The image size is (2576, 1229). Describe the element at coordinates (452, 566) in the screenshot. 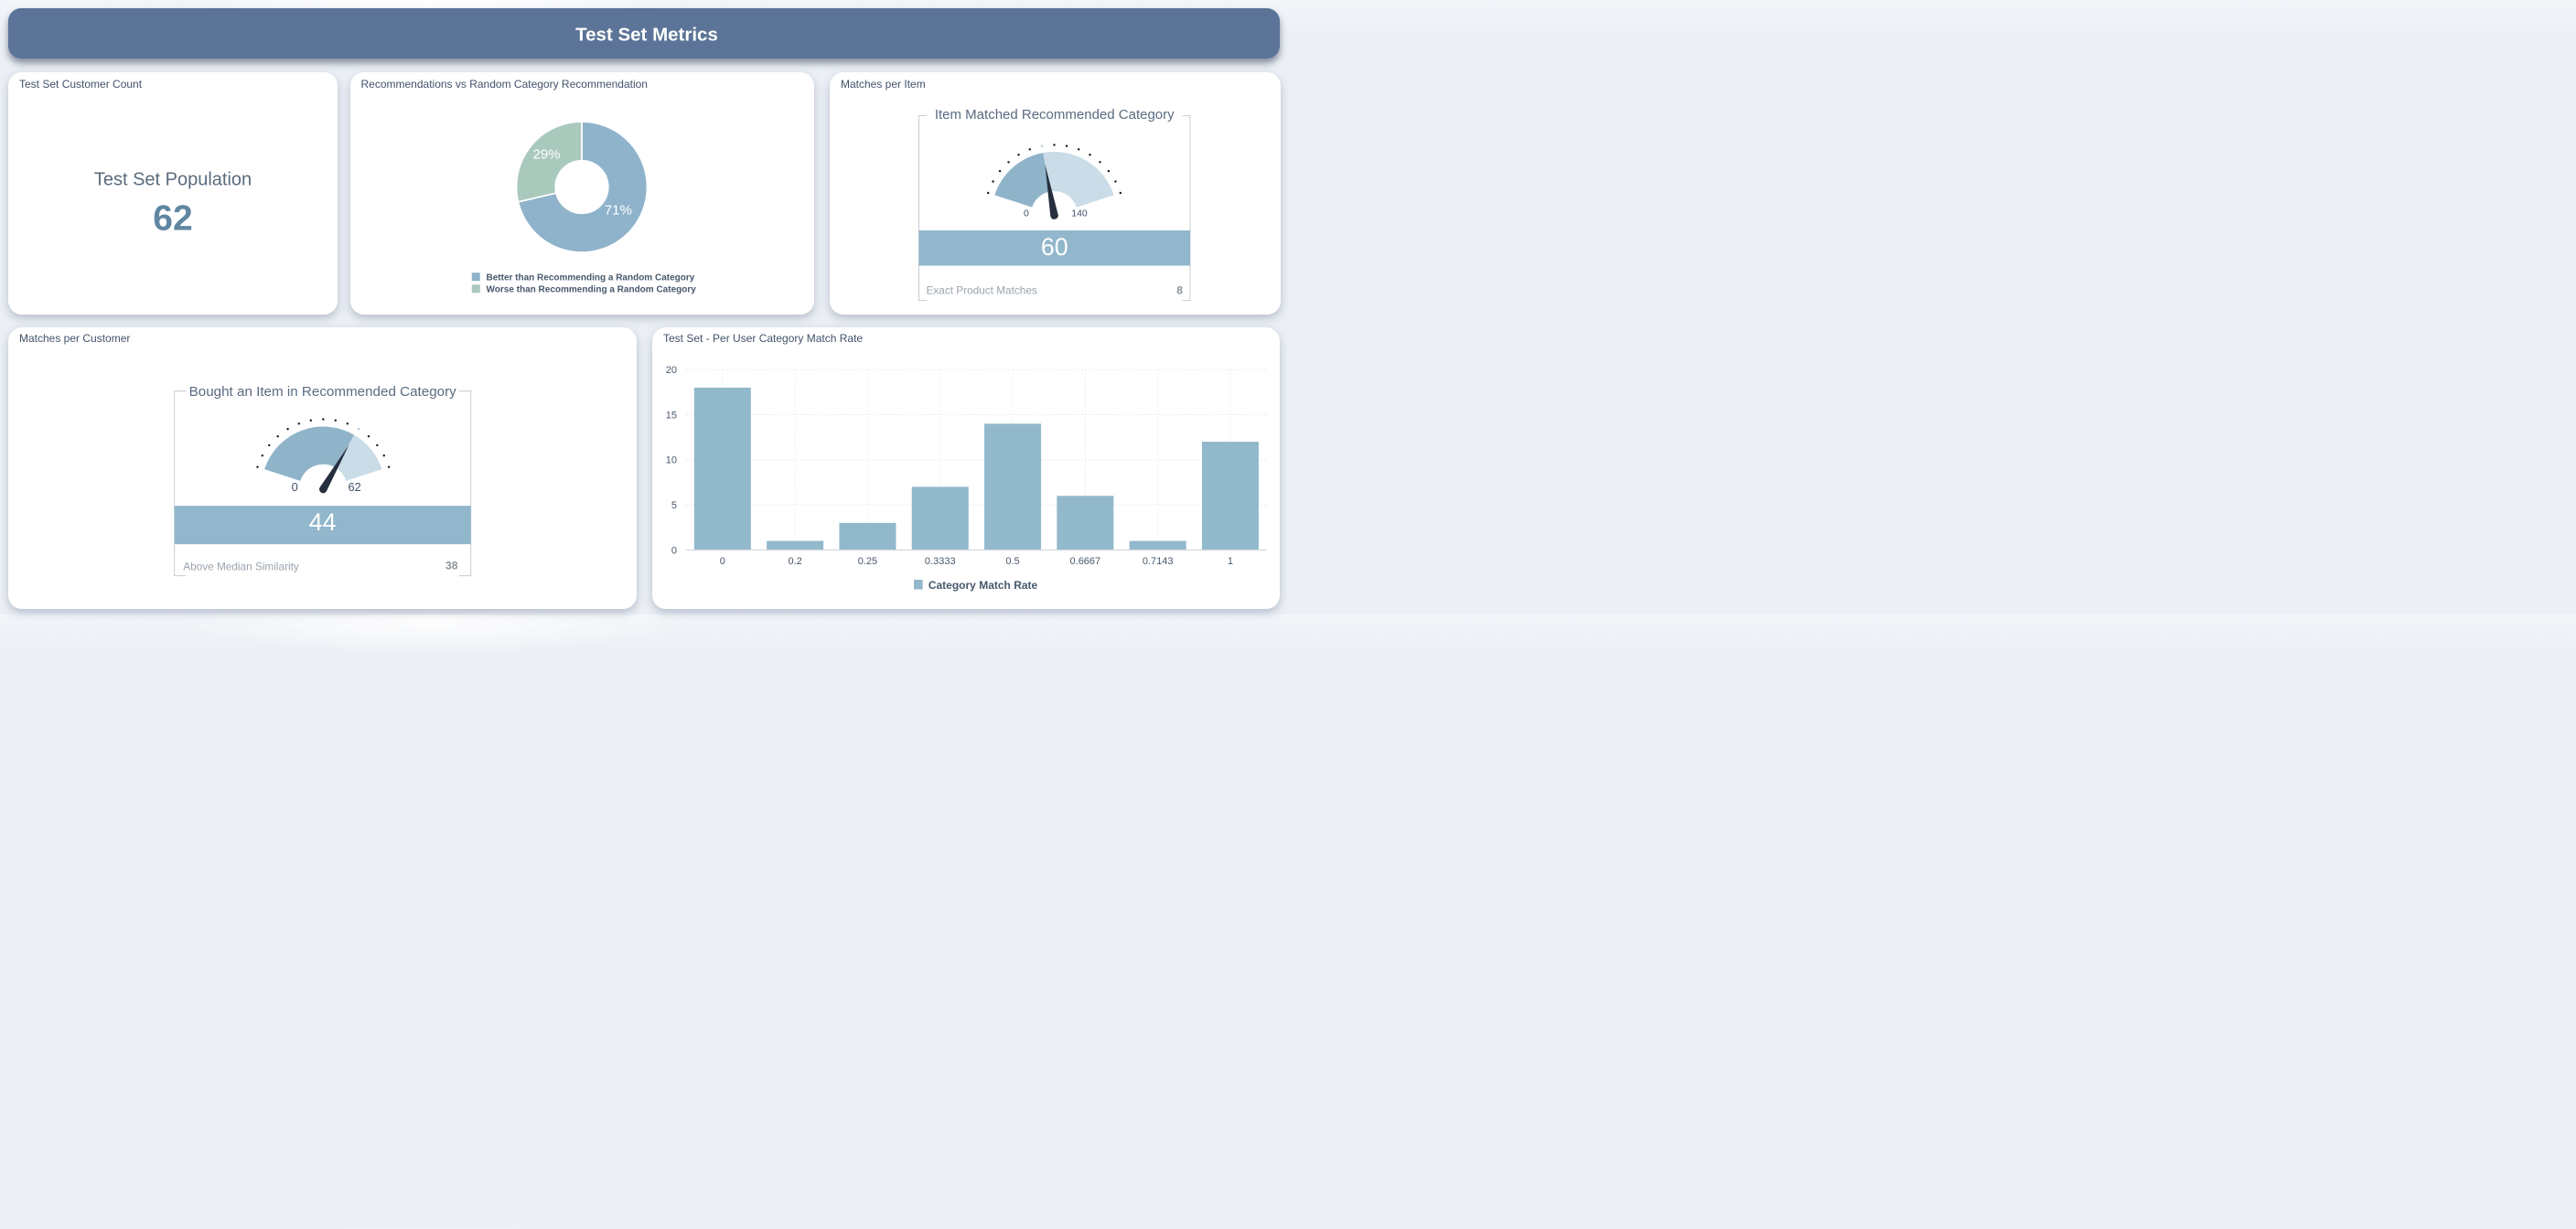

I see `svg-text: 38` at that location.